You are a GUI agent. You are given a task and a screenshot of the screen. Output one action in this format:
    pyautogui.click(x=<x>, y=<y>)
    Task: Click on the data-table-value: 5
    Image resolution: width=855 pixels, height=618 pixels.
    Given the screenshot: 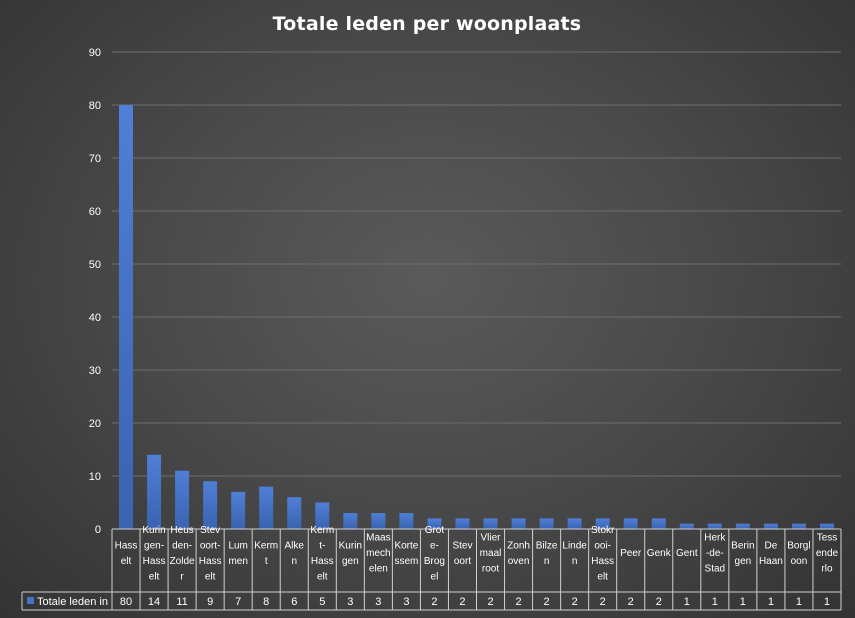 What is the action you would take?
    pyautogui.click(x=322, y=602)
    